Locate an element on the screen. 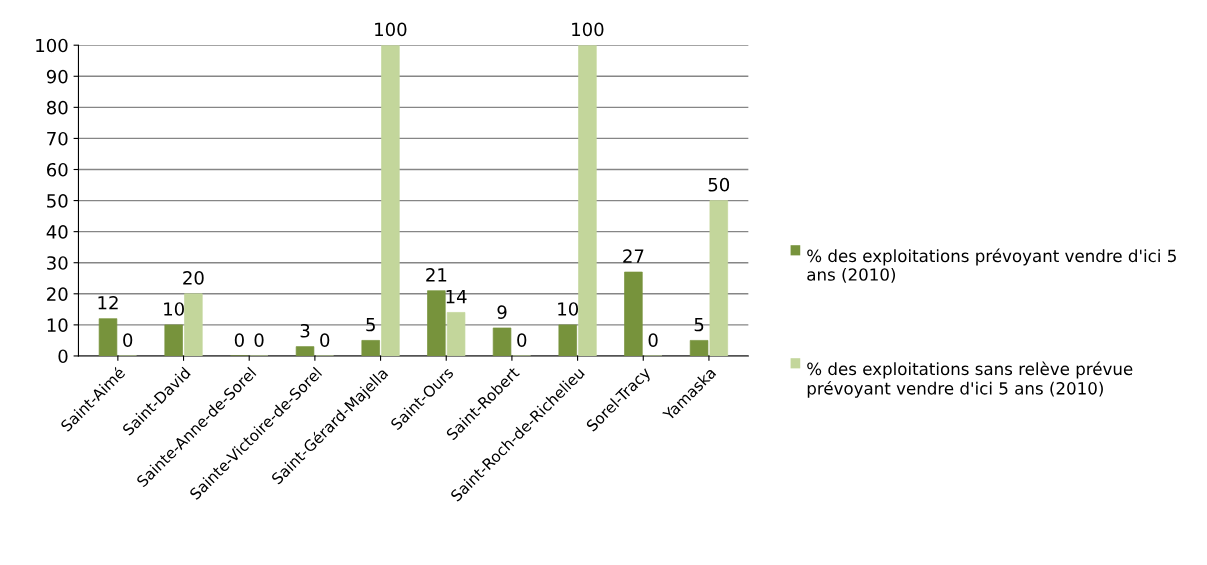  data-label: 20 is located at coordinates (193, 278).